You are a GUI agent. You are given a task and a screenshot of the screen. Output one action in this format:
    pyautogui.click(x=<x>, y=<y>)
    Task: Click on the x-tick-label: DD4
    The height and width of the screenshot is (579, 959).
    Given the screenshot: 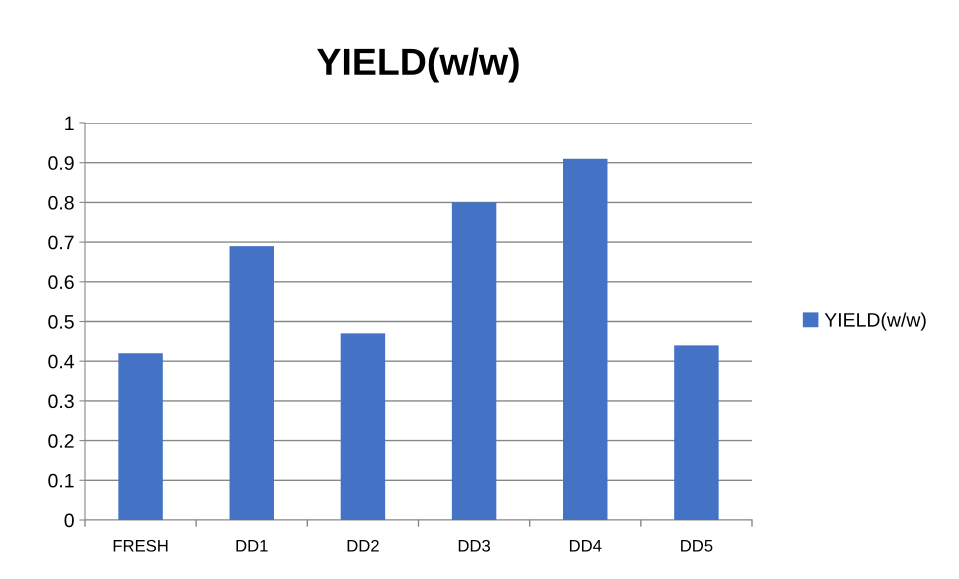 What is the action you would take?
    pyautogui.click(x=586, y=546)
    